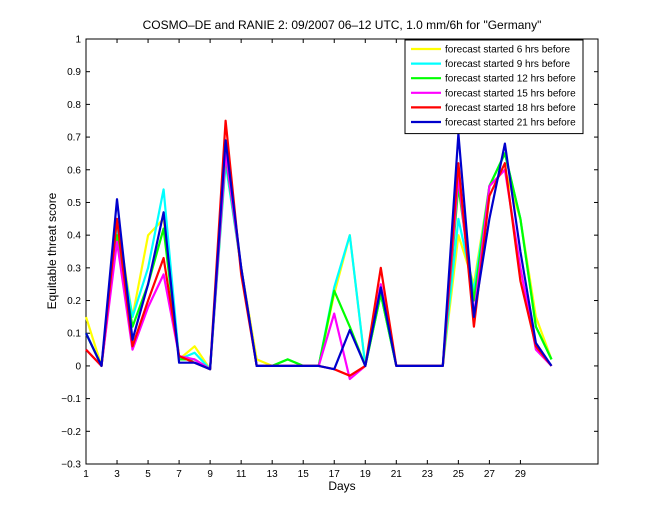 This screenshot has height=520, width=660. Describe the element at coordinates (71, 432) in the screenshot. I see `y-tick-label: −0.2` at that location.